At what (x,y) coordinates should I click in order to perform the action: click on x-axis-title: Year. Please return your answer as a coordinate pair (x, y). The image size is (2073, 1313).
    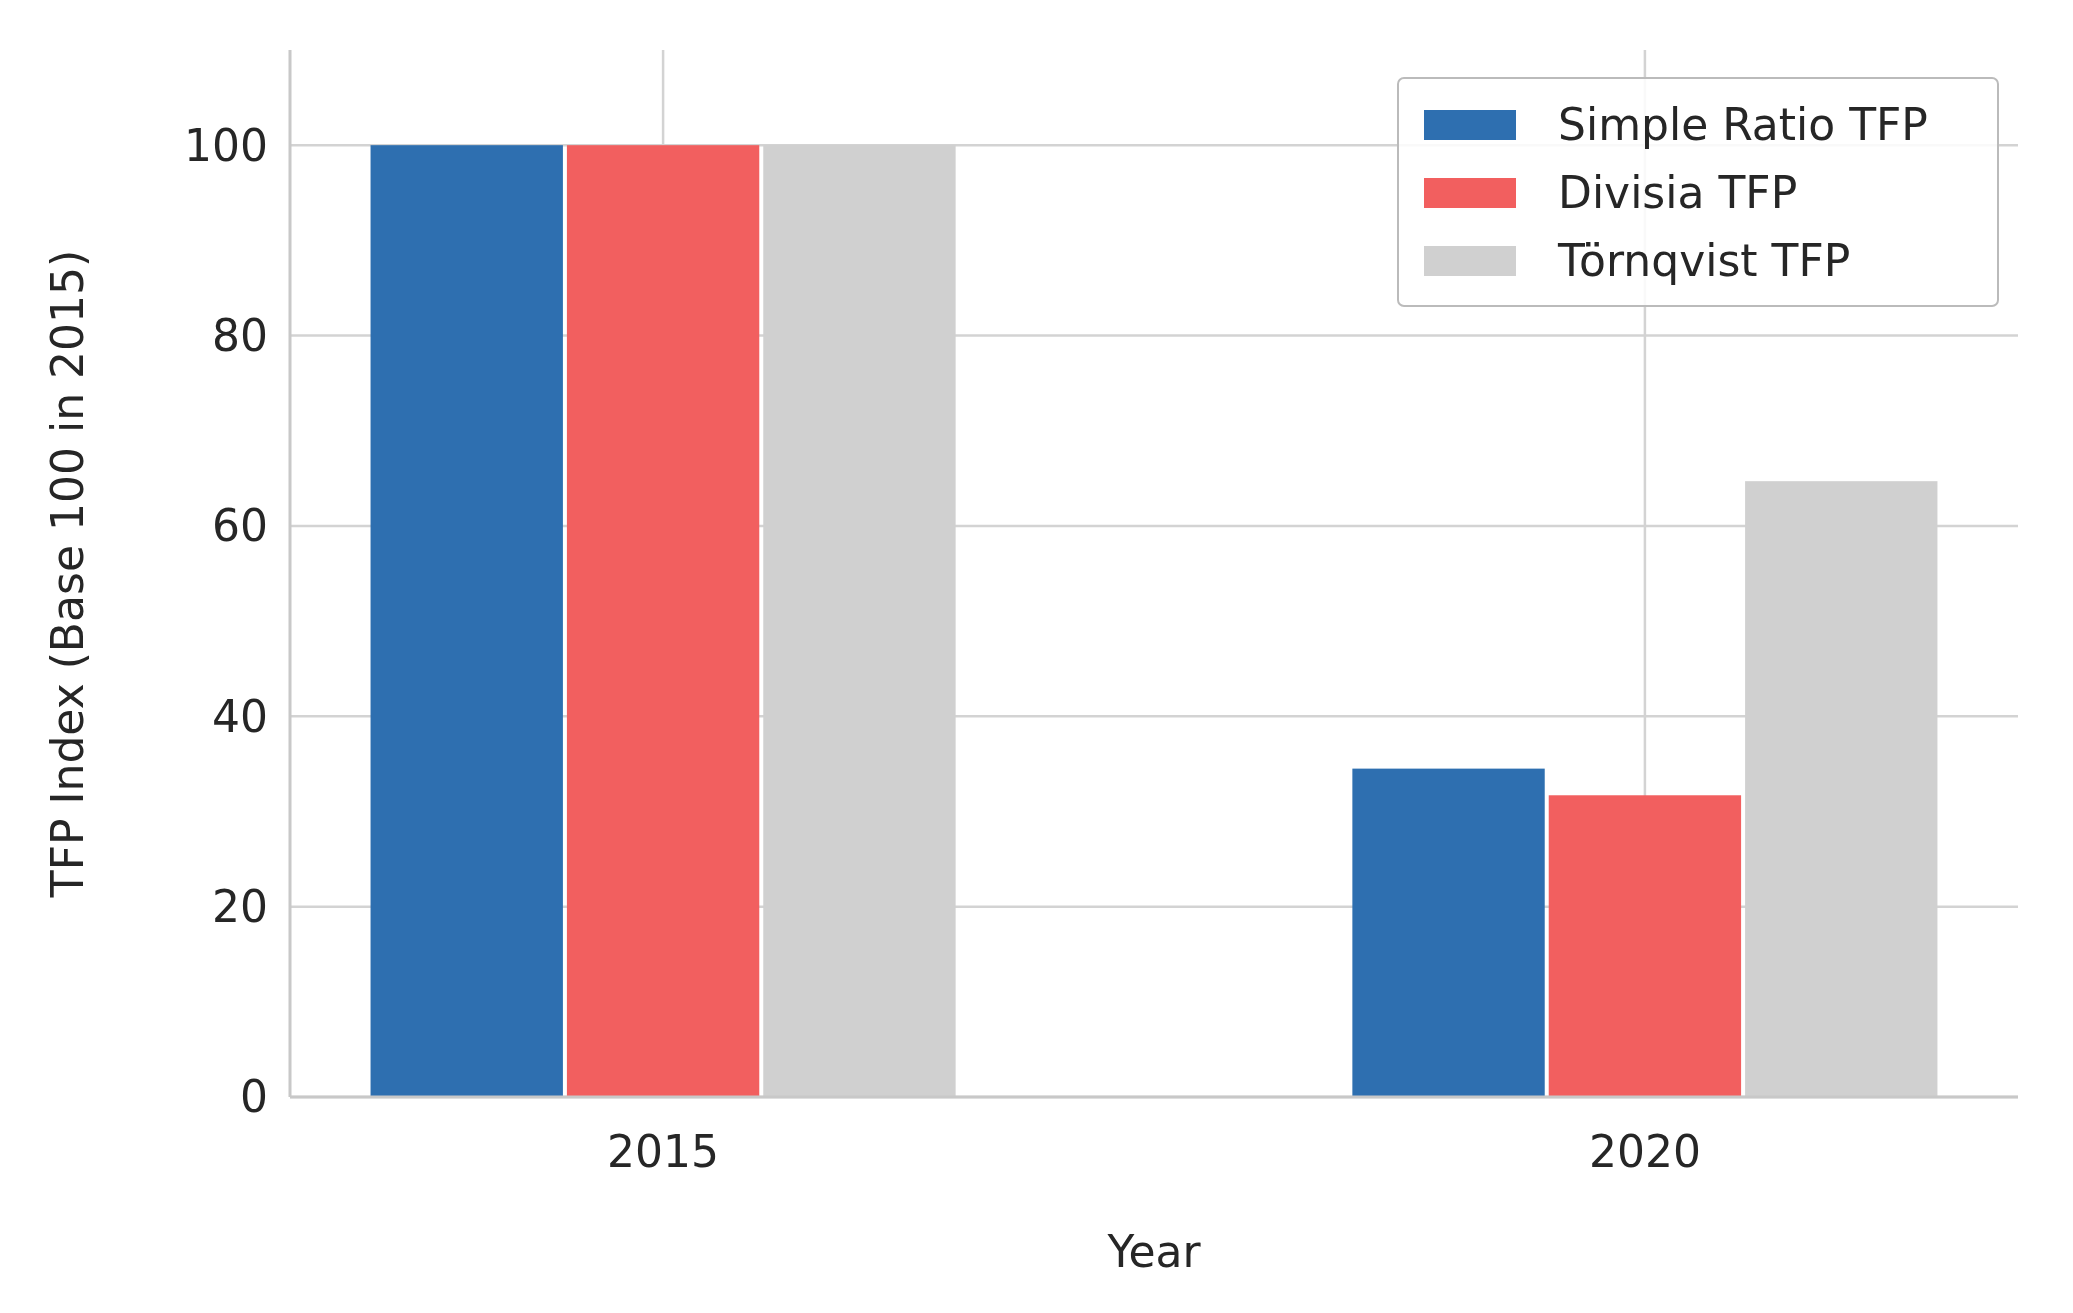
    Looking at the image, I should click on (1154, 1251).